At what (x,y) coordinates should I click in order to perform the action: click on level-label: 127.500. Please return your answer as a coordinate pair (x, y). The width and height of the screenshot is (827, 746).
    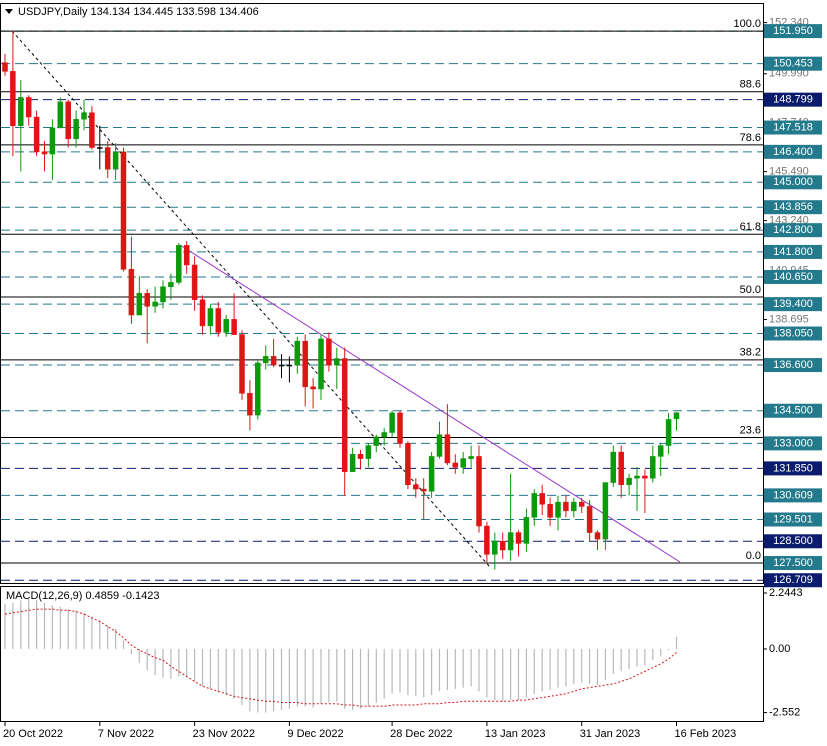
    Looking at the image, I should click on (793, 563).